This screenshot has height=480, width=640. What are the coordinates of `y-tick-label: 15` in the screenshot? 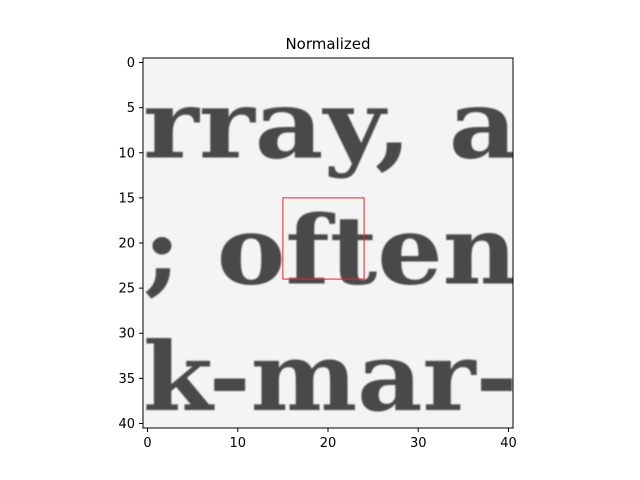 It's located at (126, 198).